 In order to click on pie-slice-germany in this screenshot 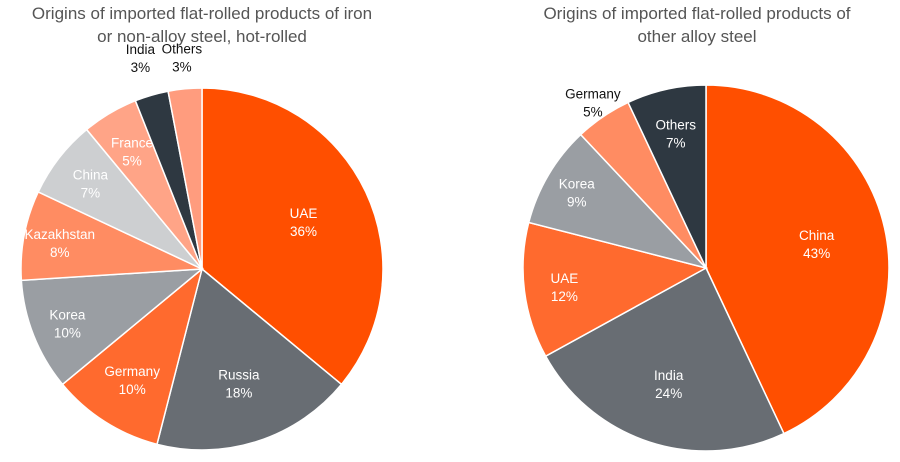, I will do `click(132, 356)`.